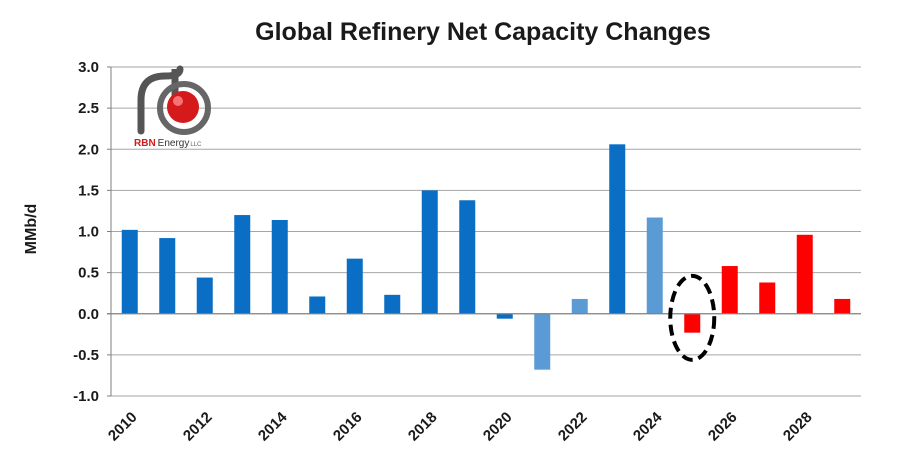 The height and width of the screenshot is (474, 900). What do you see at coordinates (579, 306) in the screenshot?
I see `bar-2022` at bounding box center [579, 306].